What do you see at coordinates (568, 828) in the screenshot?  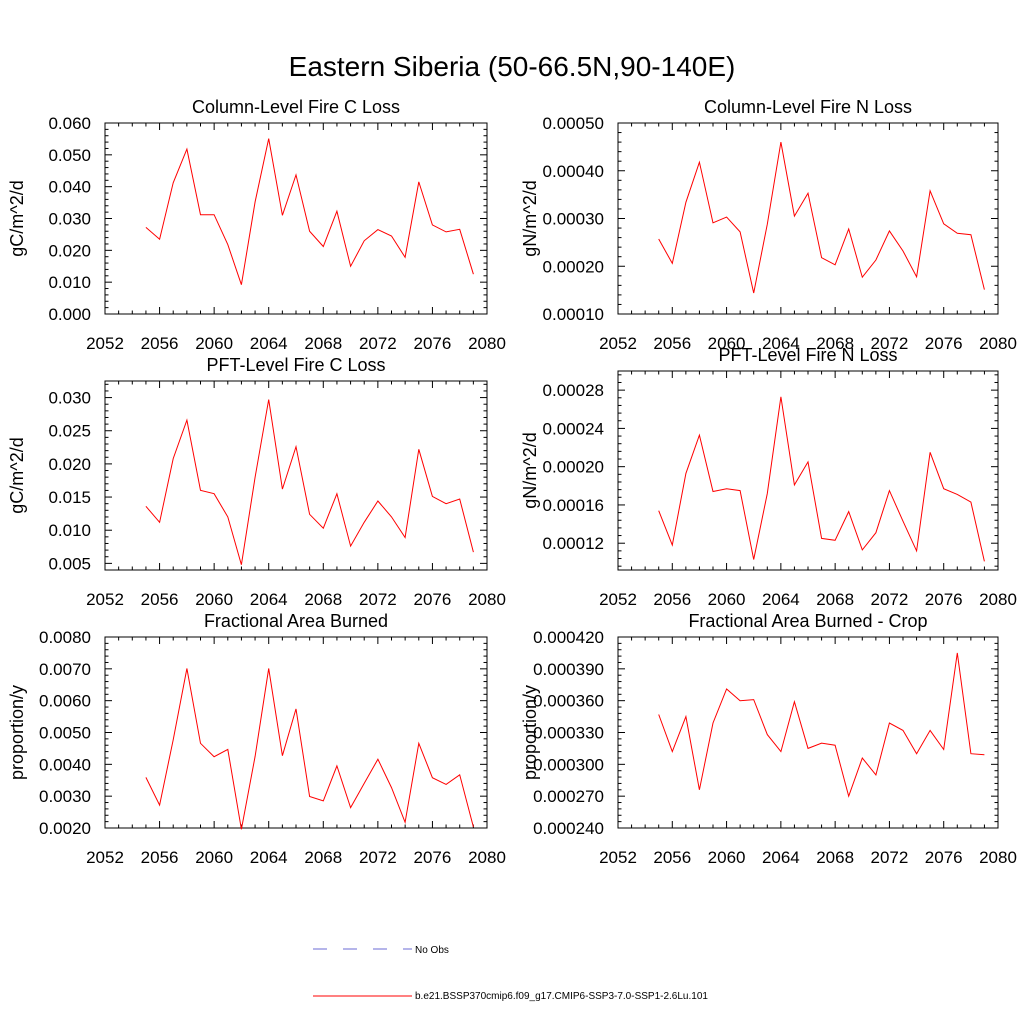 I see `y-tick-label: 0.000240` at bounding box center [568, 828].